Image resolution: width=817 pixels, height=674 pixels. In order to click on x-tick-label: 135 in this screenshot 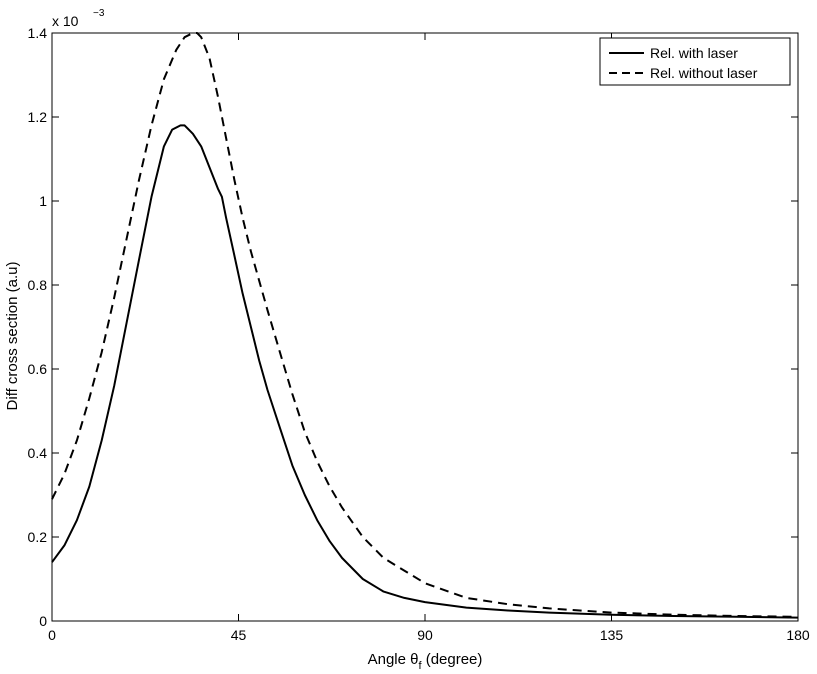, I will do `click(612, 635)`.